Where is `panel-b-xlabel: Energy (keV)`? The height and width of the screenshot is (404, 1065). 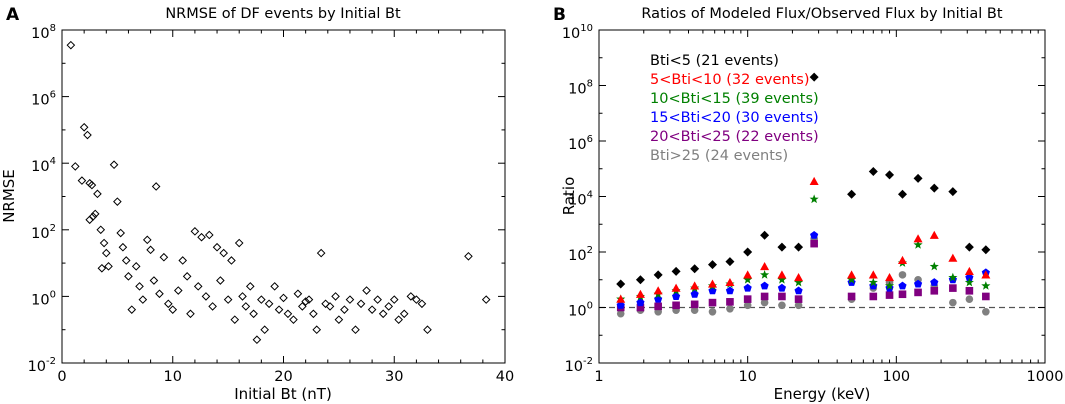
panel-b-xlabel: Energy (keV) is located at coordinates (822, 394).